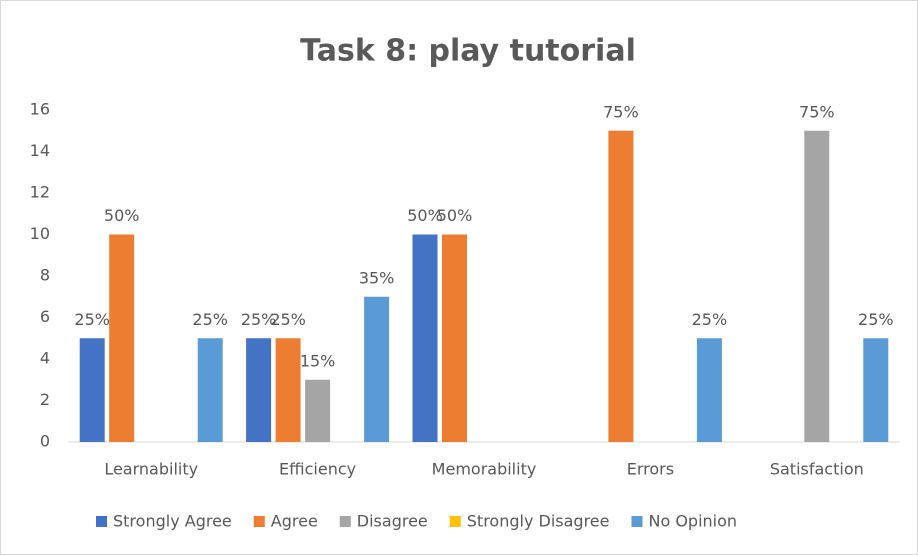 The image size is (918, 555). Describe the element at coordinates (392, 521) in the screenshot. I see `legend-label: Disagree` at that location.